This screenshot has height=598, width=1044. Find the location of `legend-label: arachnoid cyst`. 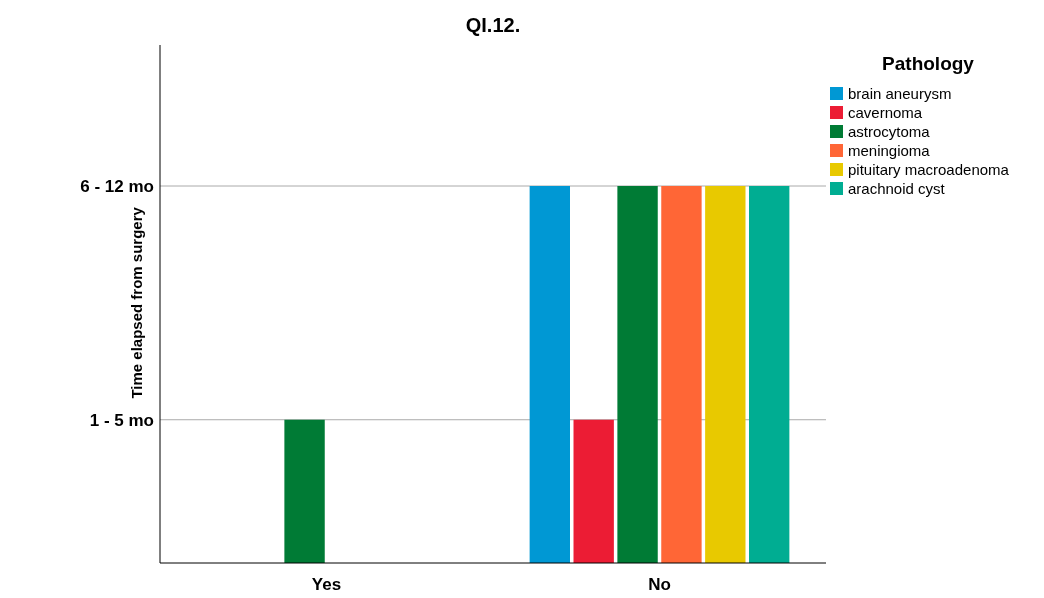

legend-label: arachnoid cyst is located at coordinates (897, 189).